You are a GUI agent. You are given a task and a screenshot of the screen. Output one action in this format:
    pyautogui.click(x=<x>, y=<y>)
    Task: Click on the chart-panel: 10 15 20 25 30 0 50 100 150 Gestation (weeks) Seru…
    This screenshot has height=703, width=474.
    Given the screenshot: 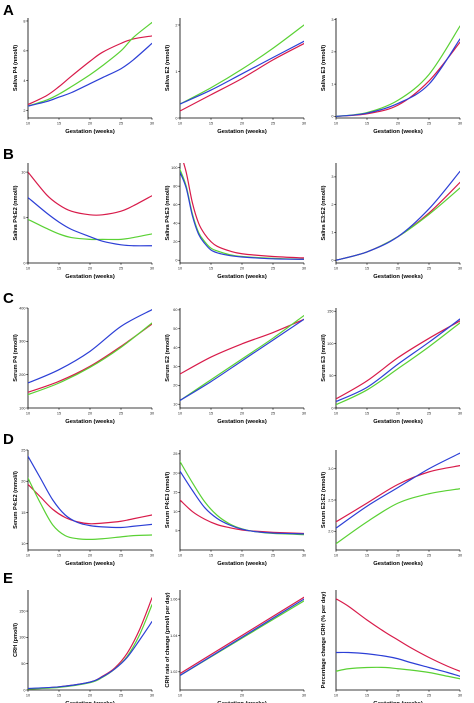 What is the action you would take?
    pyautogui.click(x=391, y=366)
    